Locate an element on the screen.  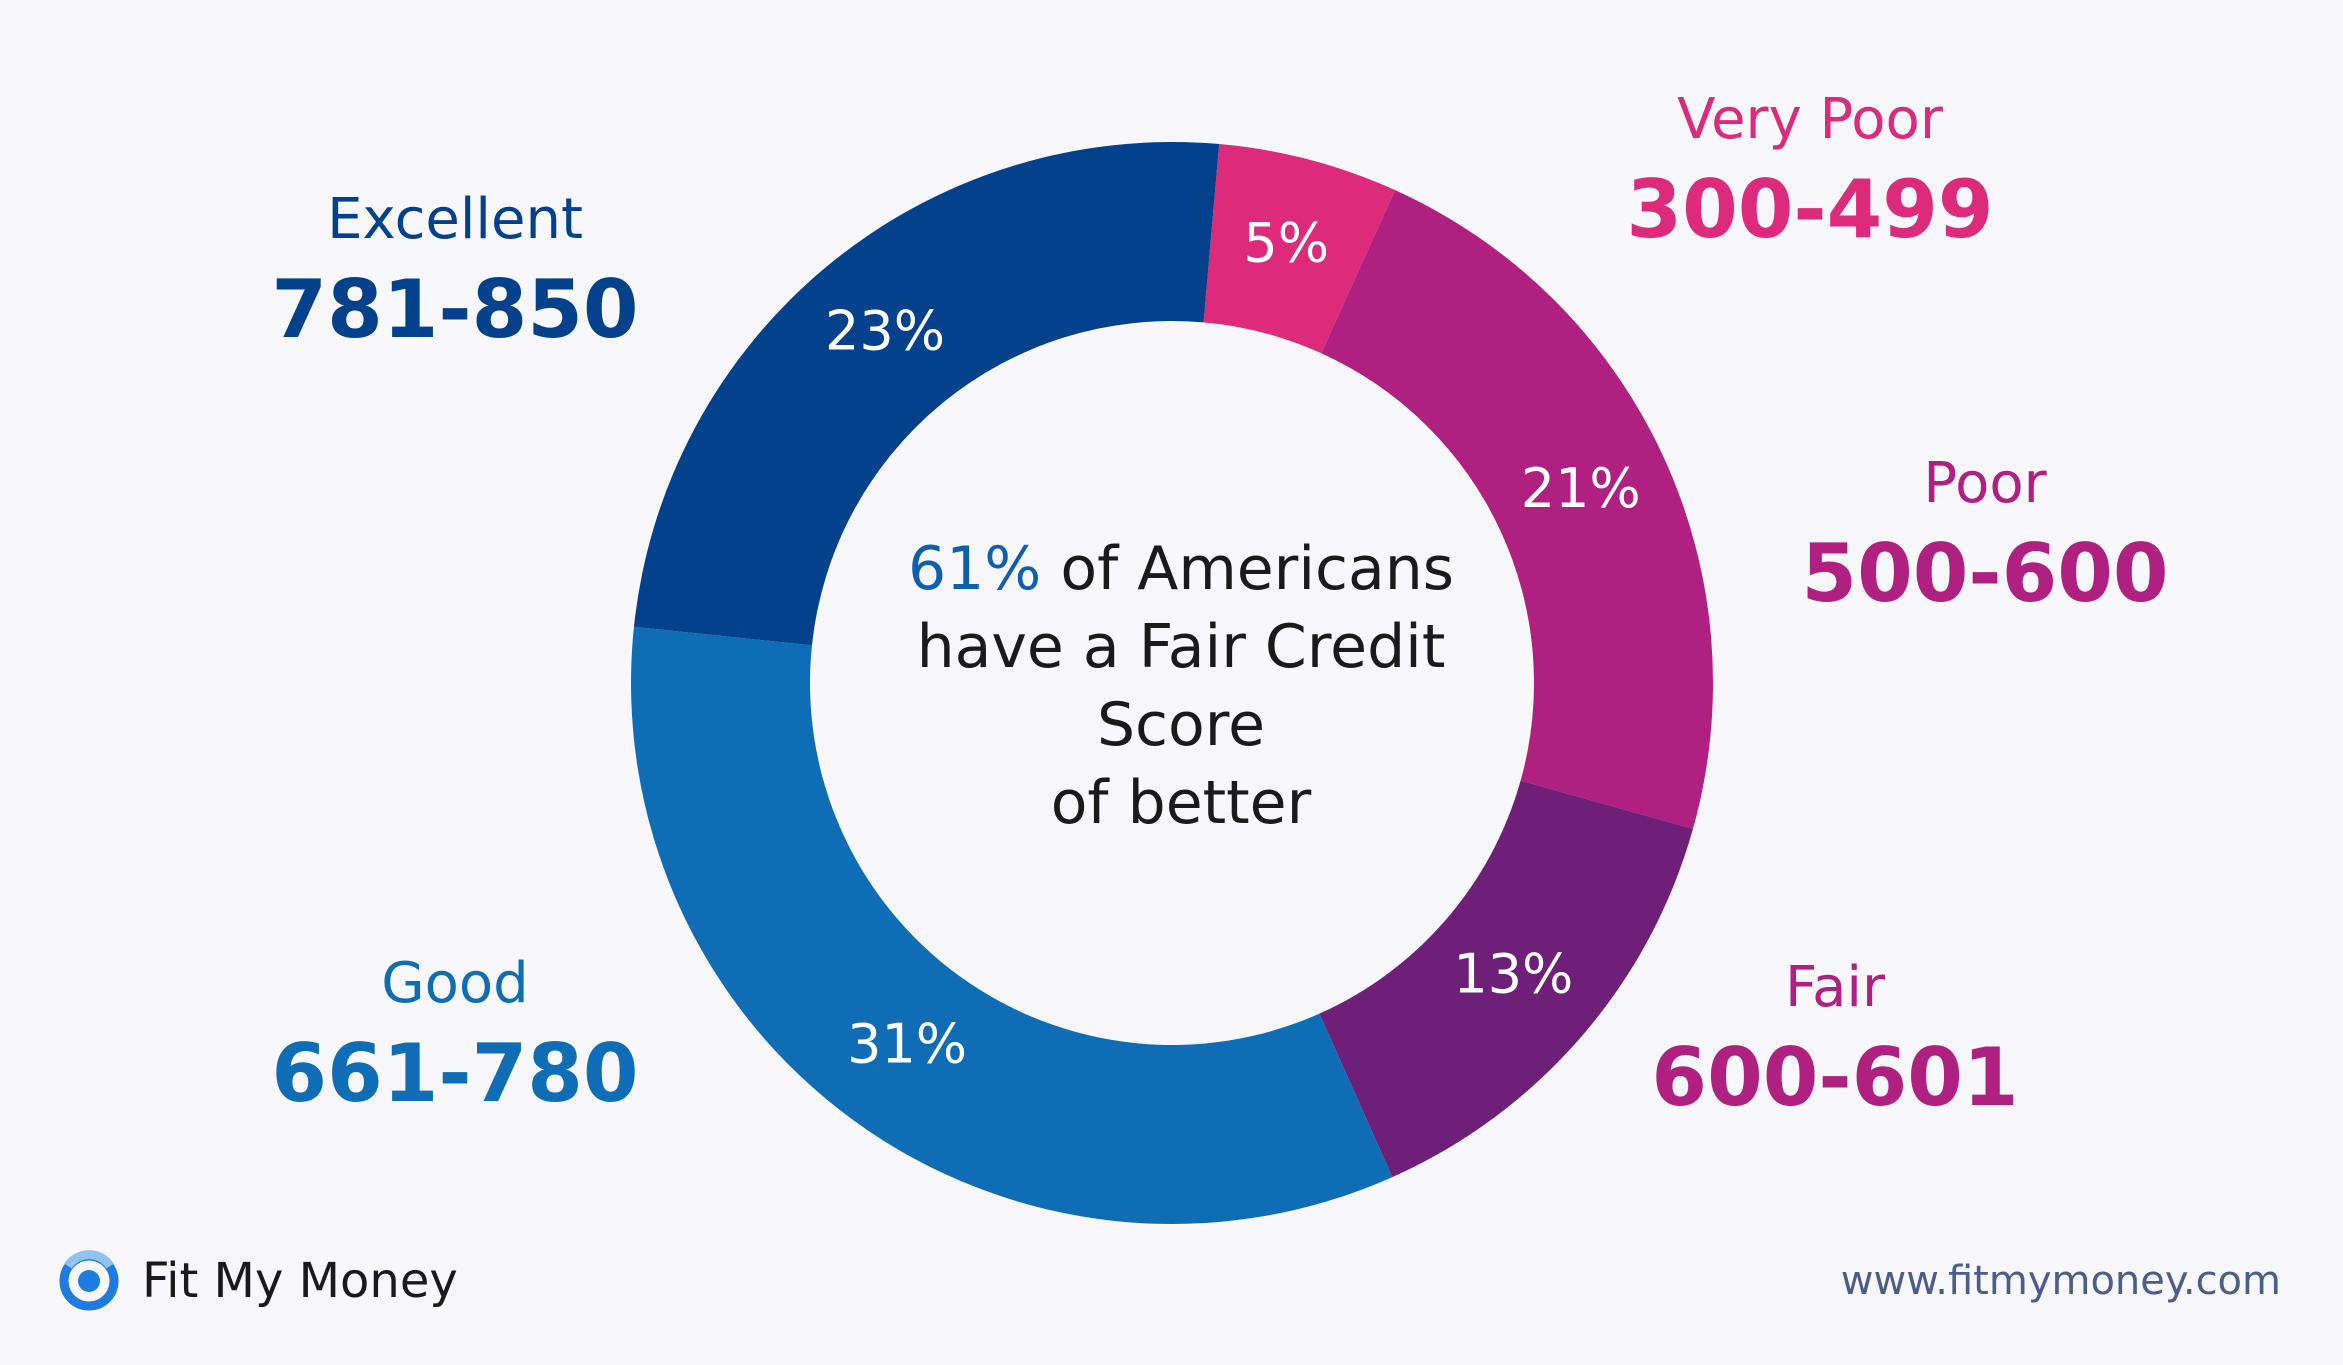
slice-poor is located at coordinates (1517, 509).